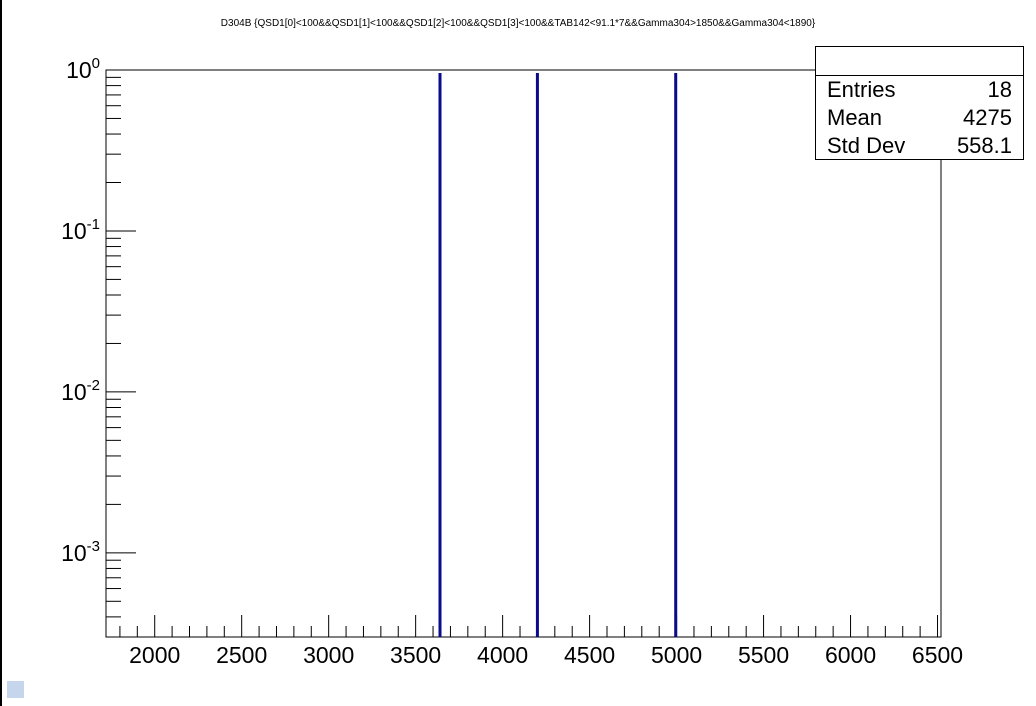 The height and width of the screenshot is (706, 1036). Describe the element at coordinates (987, 117) in the screenshot. I see `stats-mean-value: 4275` at that location.